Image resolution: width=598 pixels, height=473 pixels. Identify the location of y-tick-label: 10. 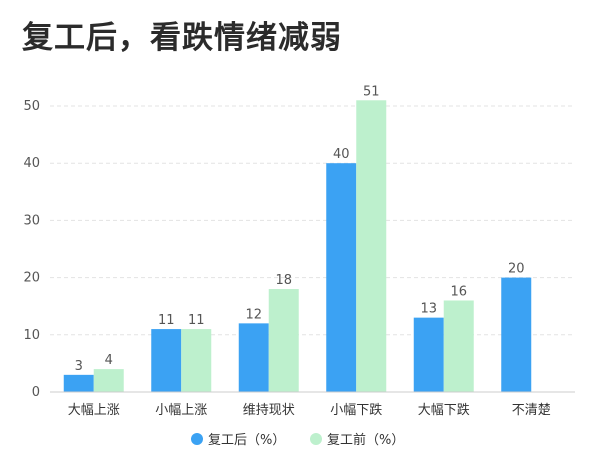
(31, 335).